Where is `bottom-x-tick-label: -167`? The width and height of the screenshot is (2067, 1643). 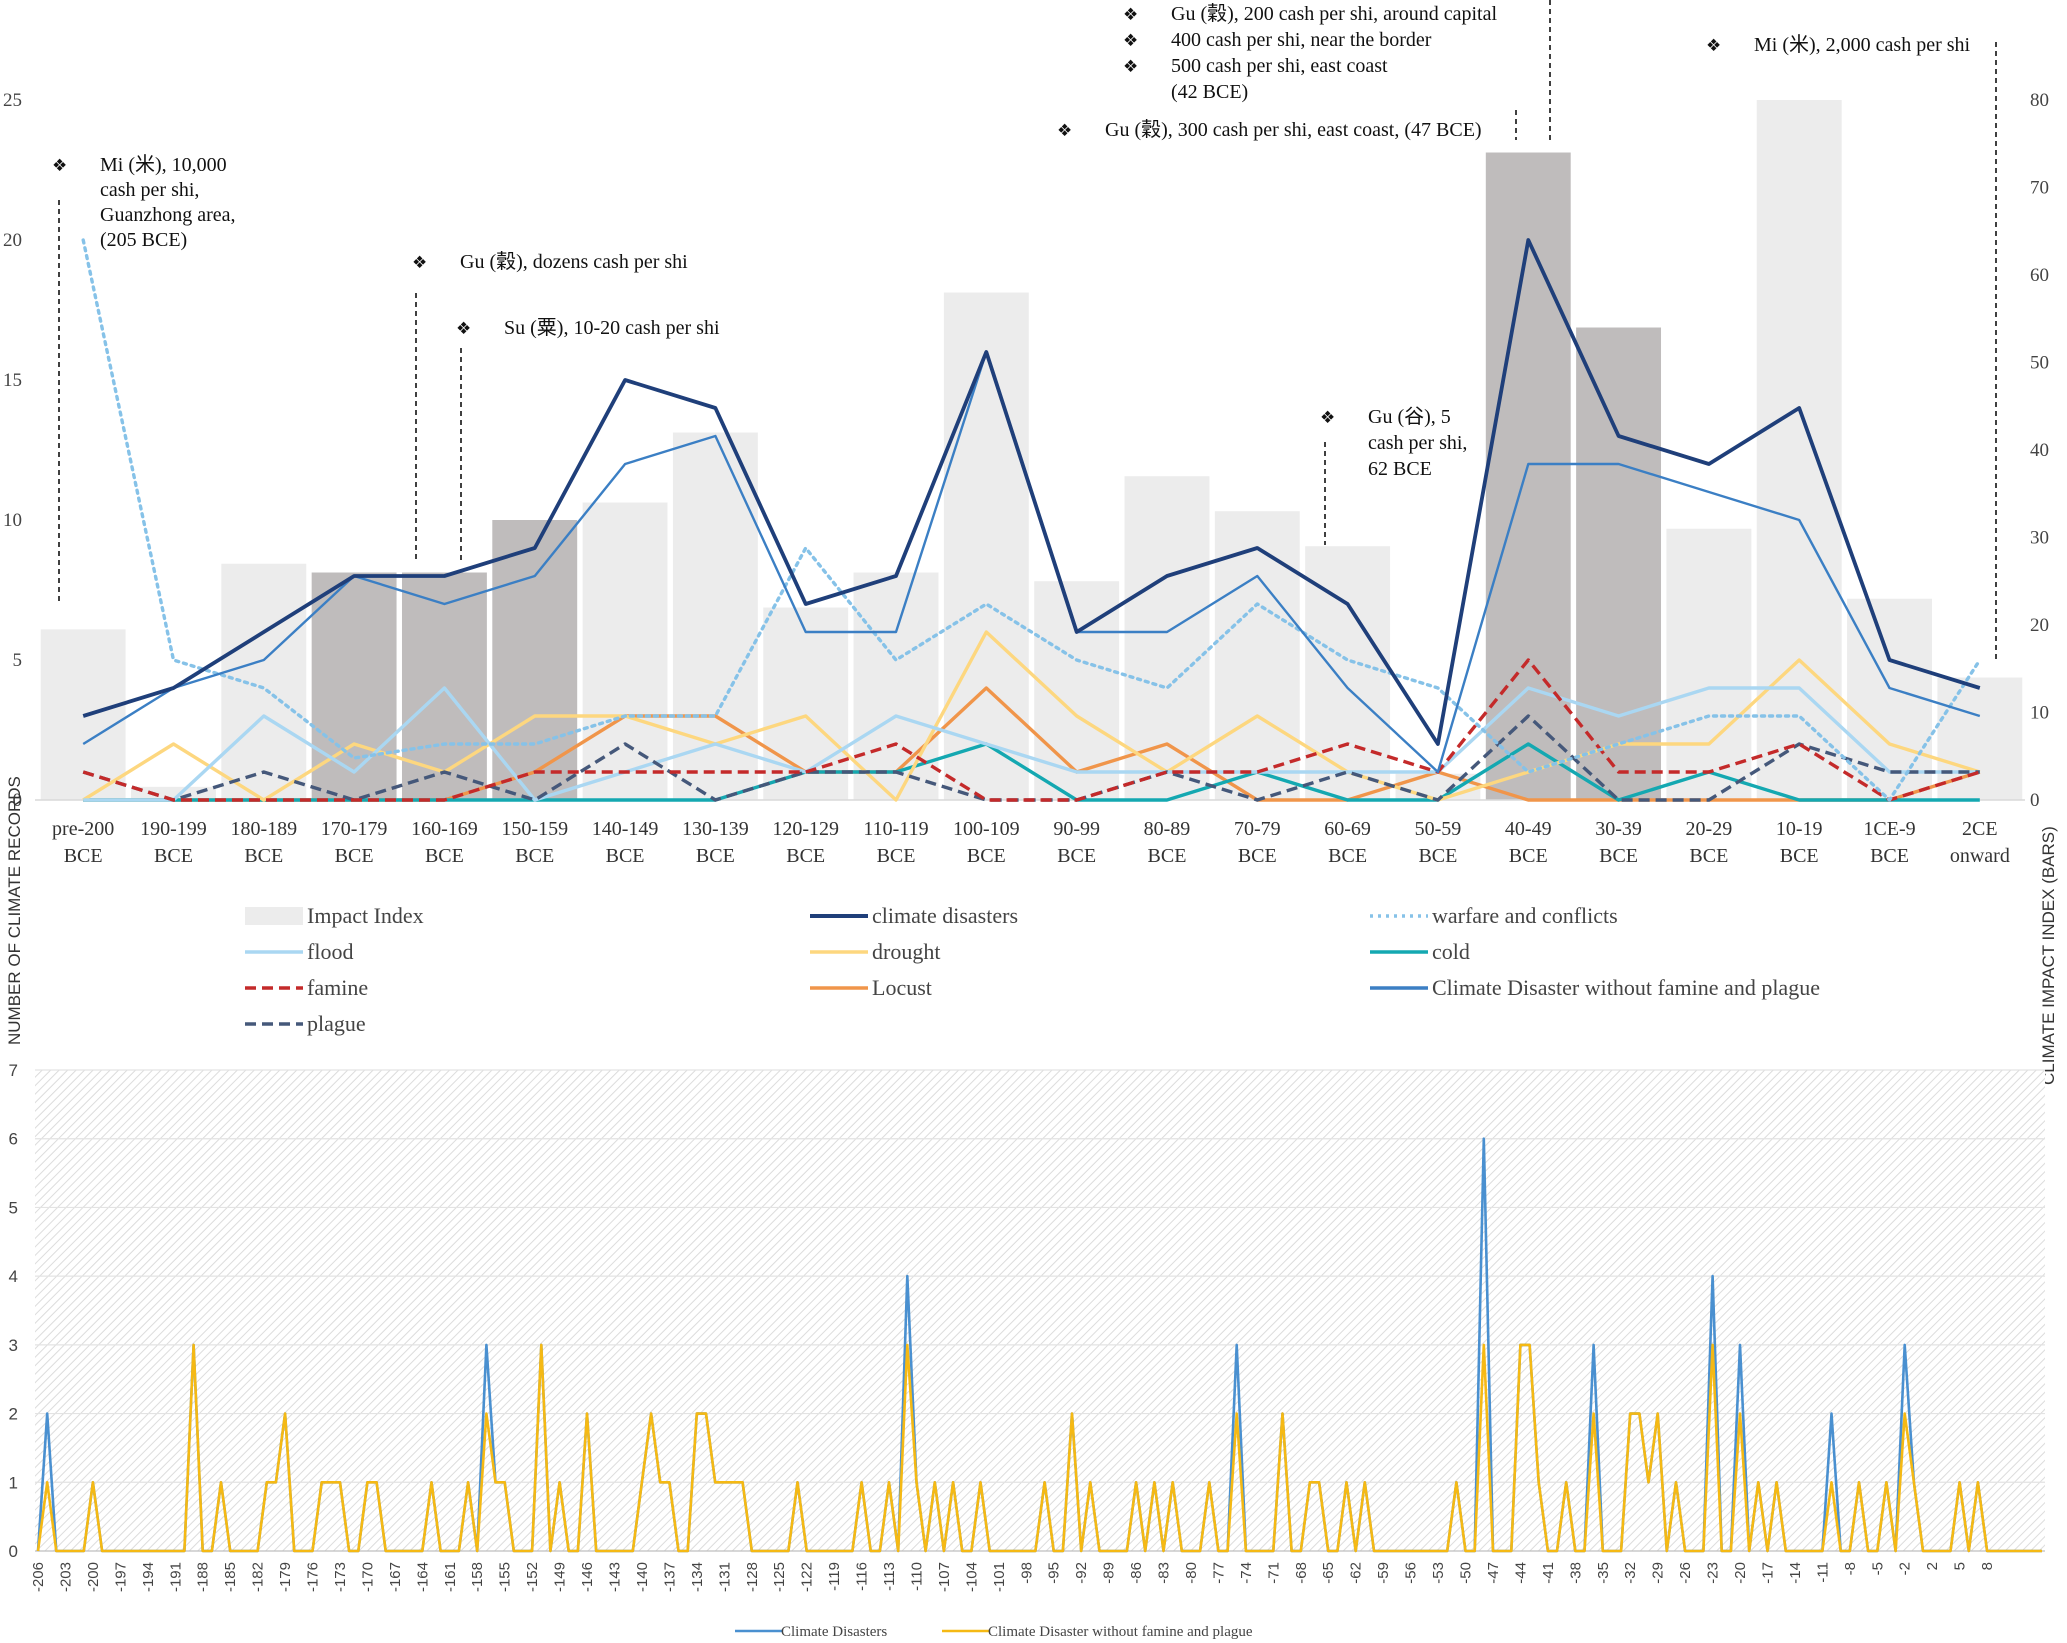
bottom-x-tick-label: -167 is located at coordinates (395, 1577).